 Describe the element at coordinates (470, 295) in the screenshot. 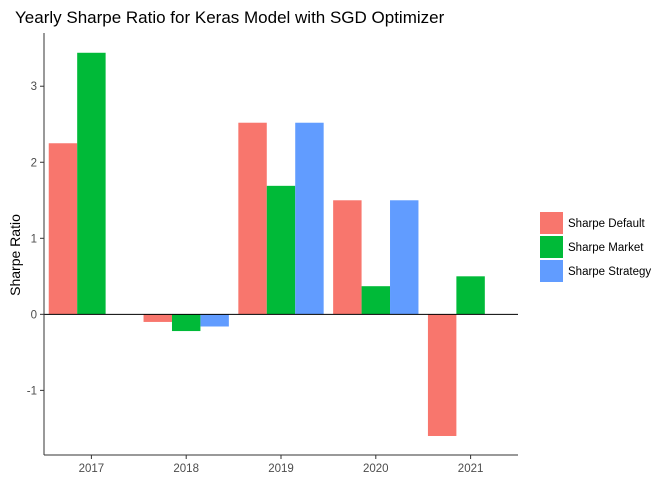

I see `bar-sharpe-market-2021` at that location.